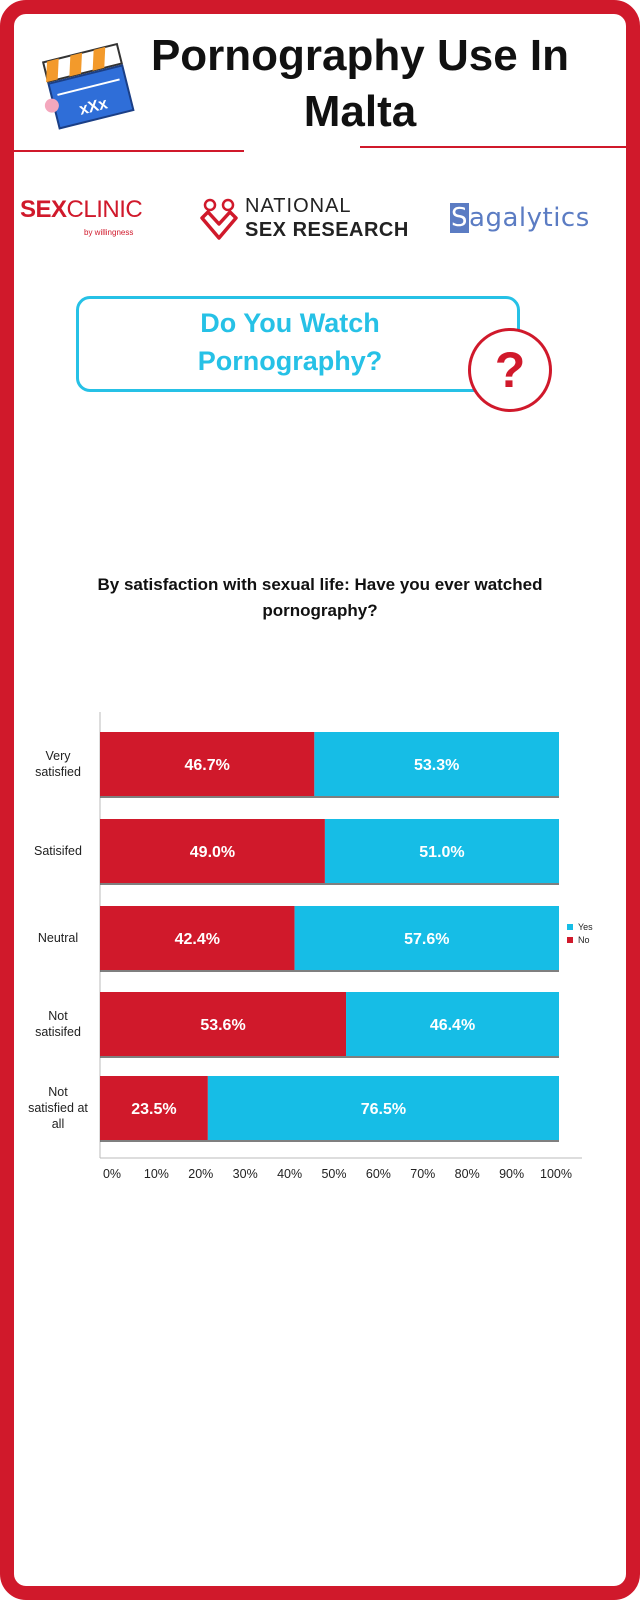 This screenshot has height=1600, width=640. What do you see at coordinates (570, 927) in the screenshot?
I see `legend-swatch-yes` at bounding box center [570, 927].